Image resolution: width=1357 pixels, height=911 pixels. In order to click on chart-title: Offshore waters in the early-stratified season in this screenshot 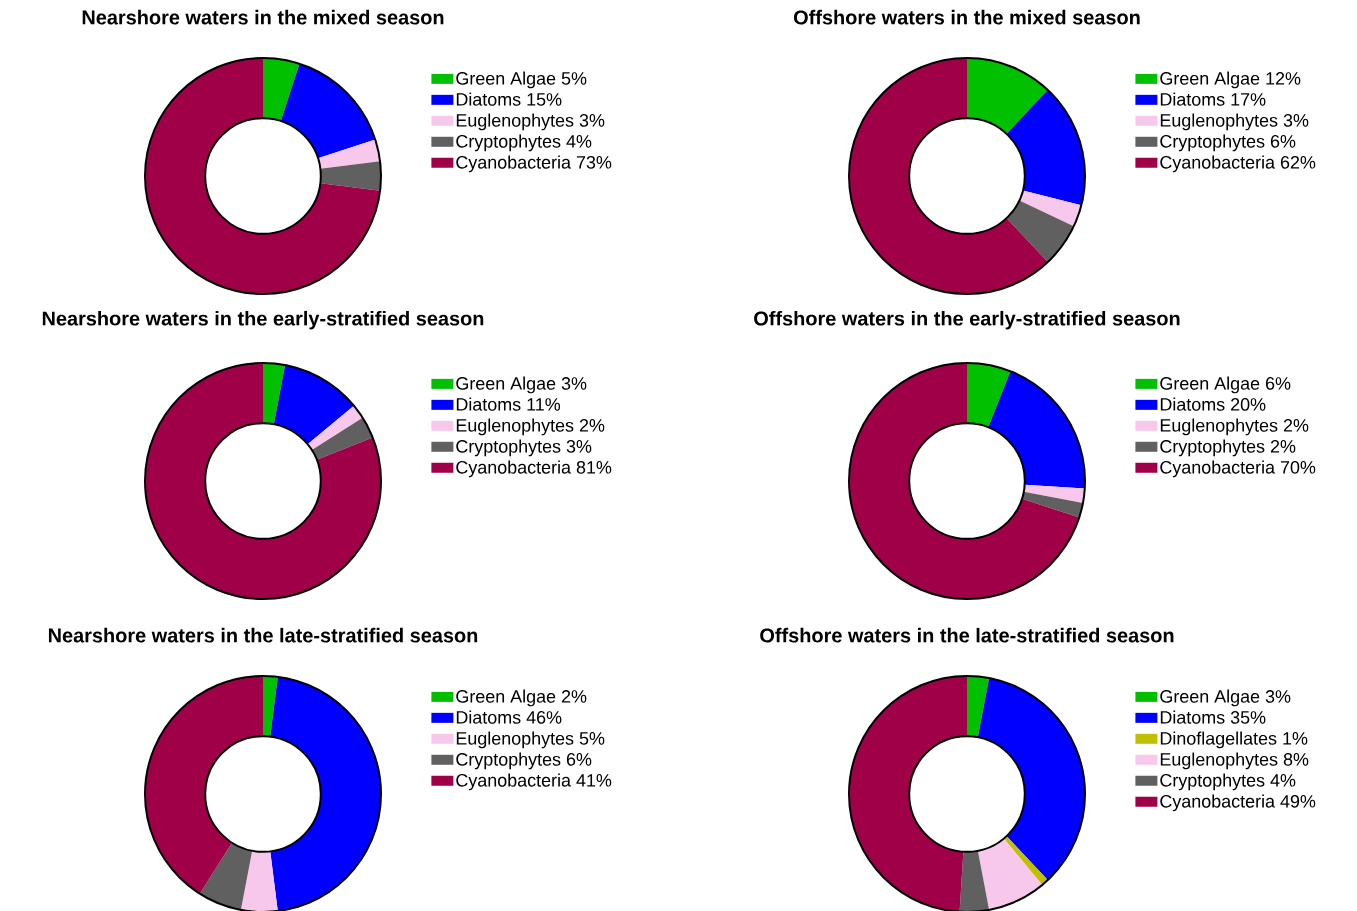, I will do `click(967, 320)`.